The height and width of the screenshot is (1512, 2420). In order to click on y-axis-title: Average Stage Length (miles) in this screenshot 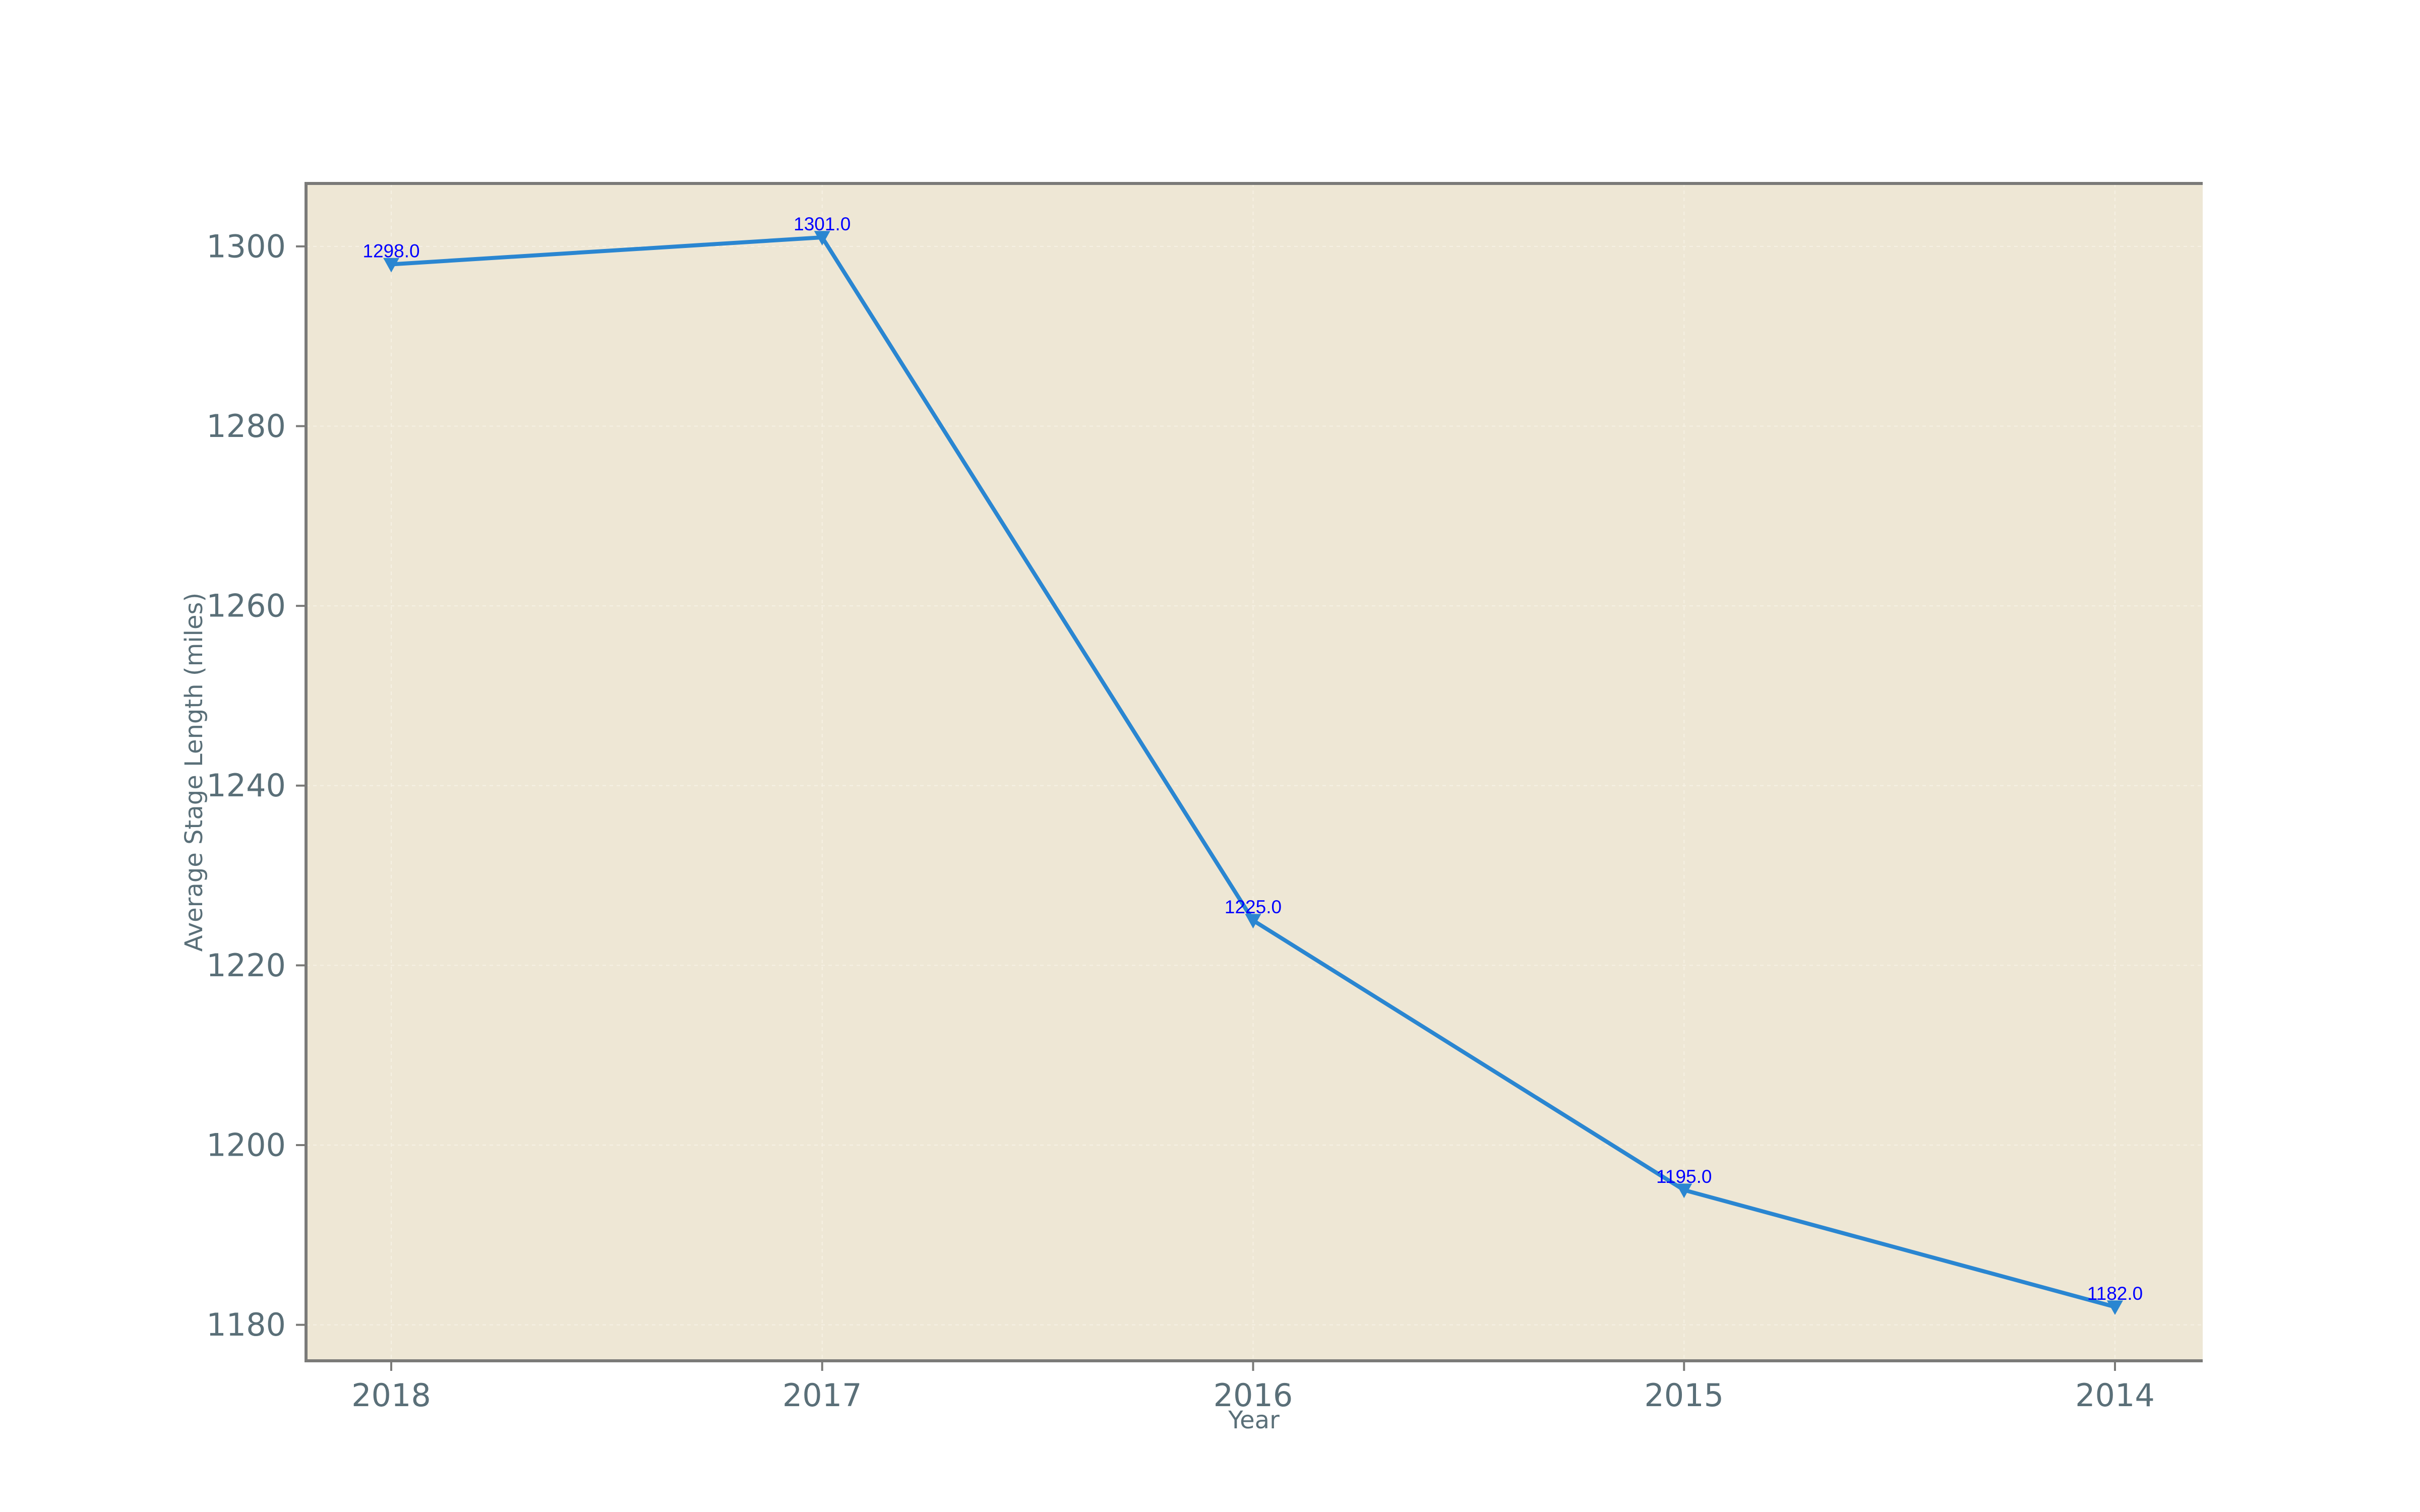, I will do `click(194, 772)`.